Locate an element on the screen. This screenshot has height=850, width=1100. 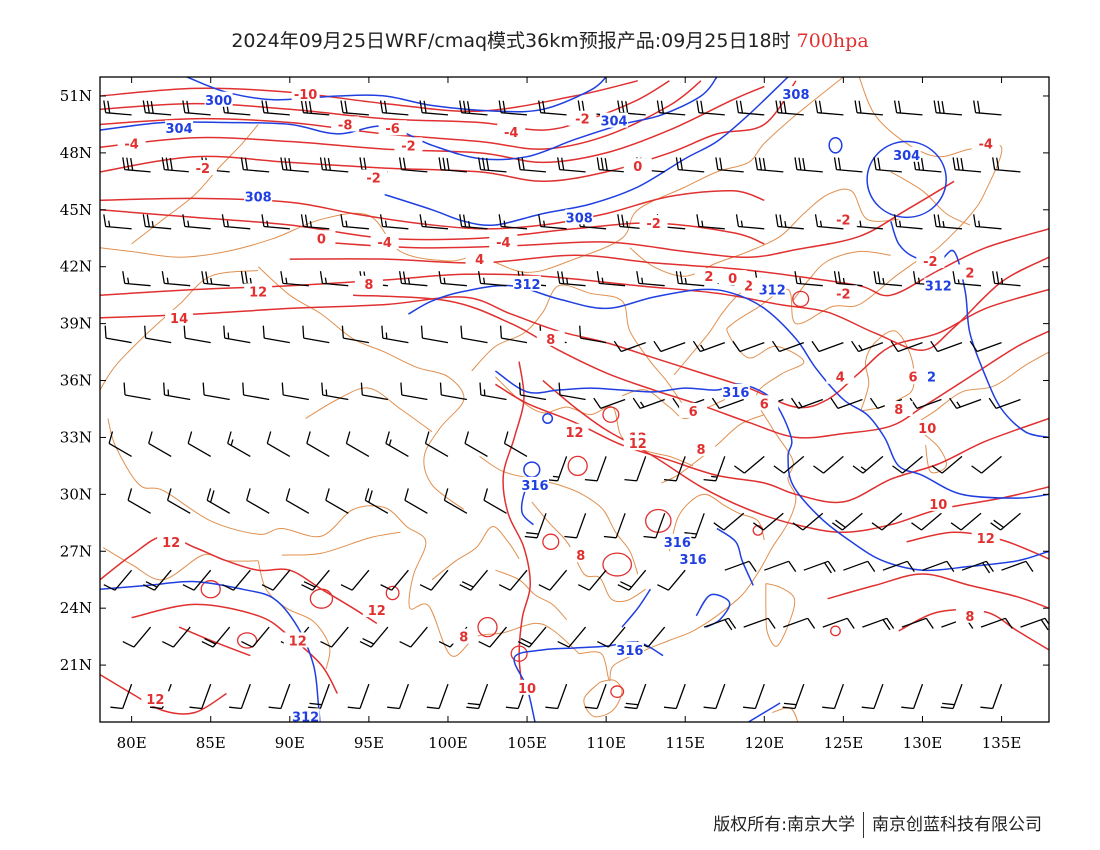
copyright-text: 版权所有:南京大学 is located at coordinates (784, 825).